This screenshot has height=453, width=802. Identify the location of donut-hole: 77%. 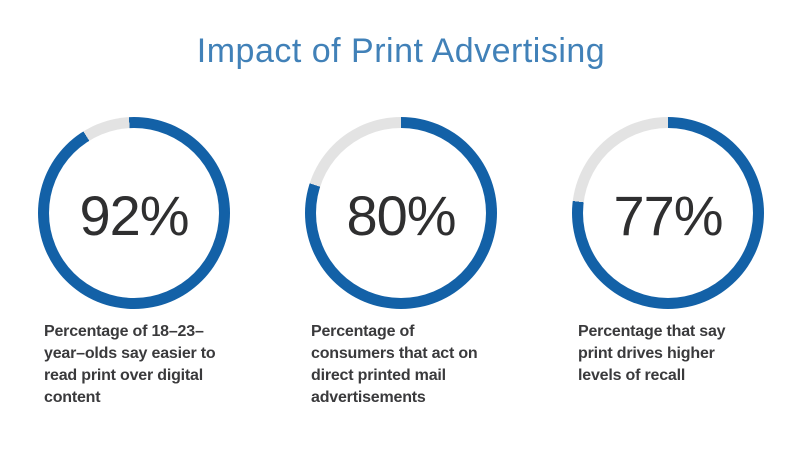
(668, 212).